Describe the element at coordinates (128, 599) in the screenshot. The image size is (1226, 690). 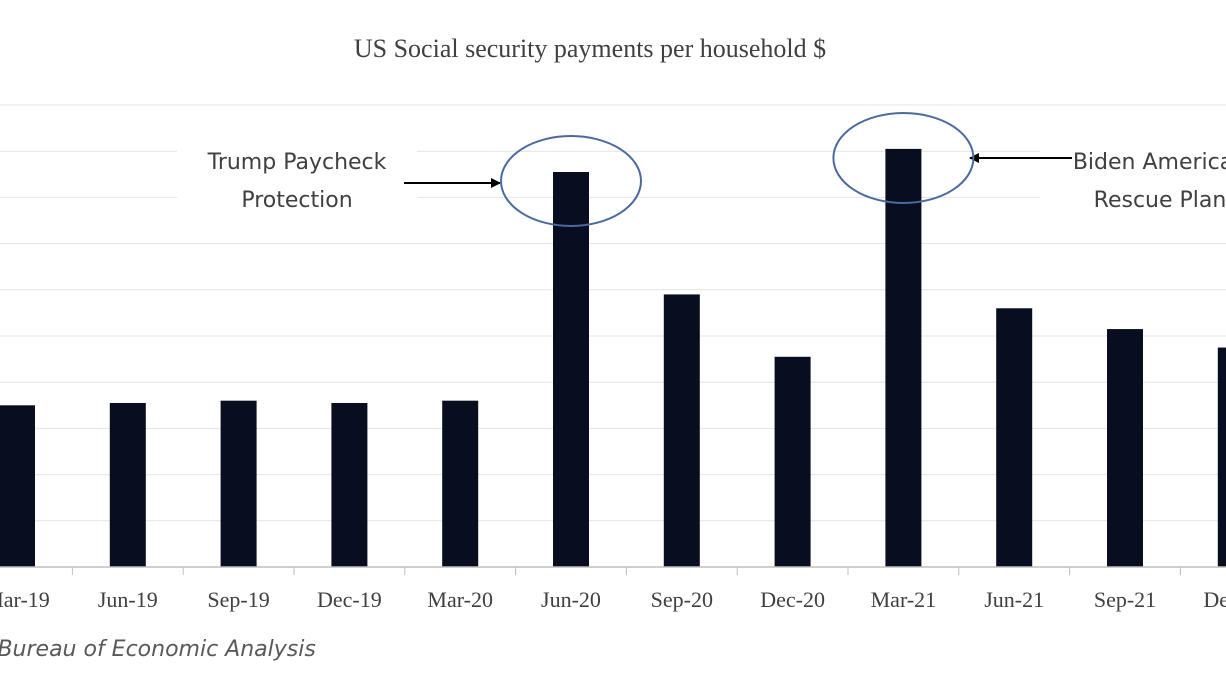
I see `x-tick-label: Jun-19` at that location.